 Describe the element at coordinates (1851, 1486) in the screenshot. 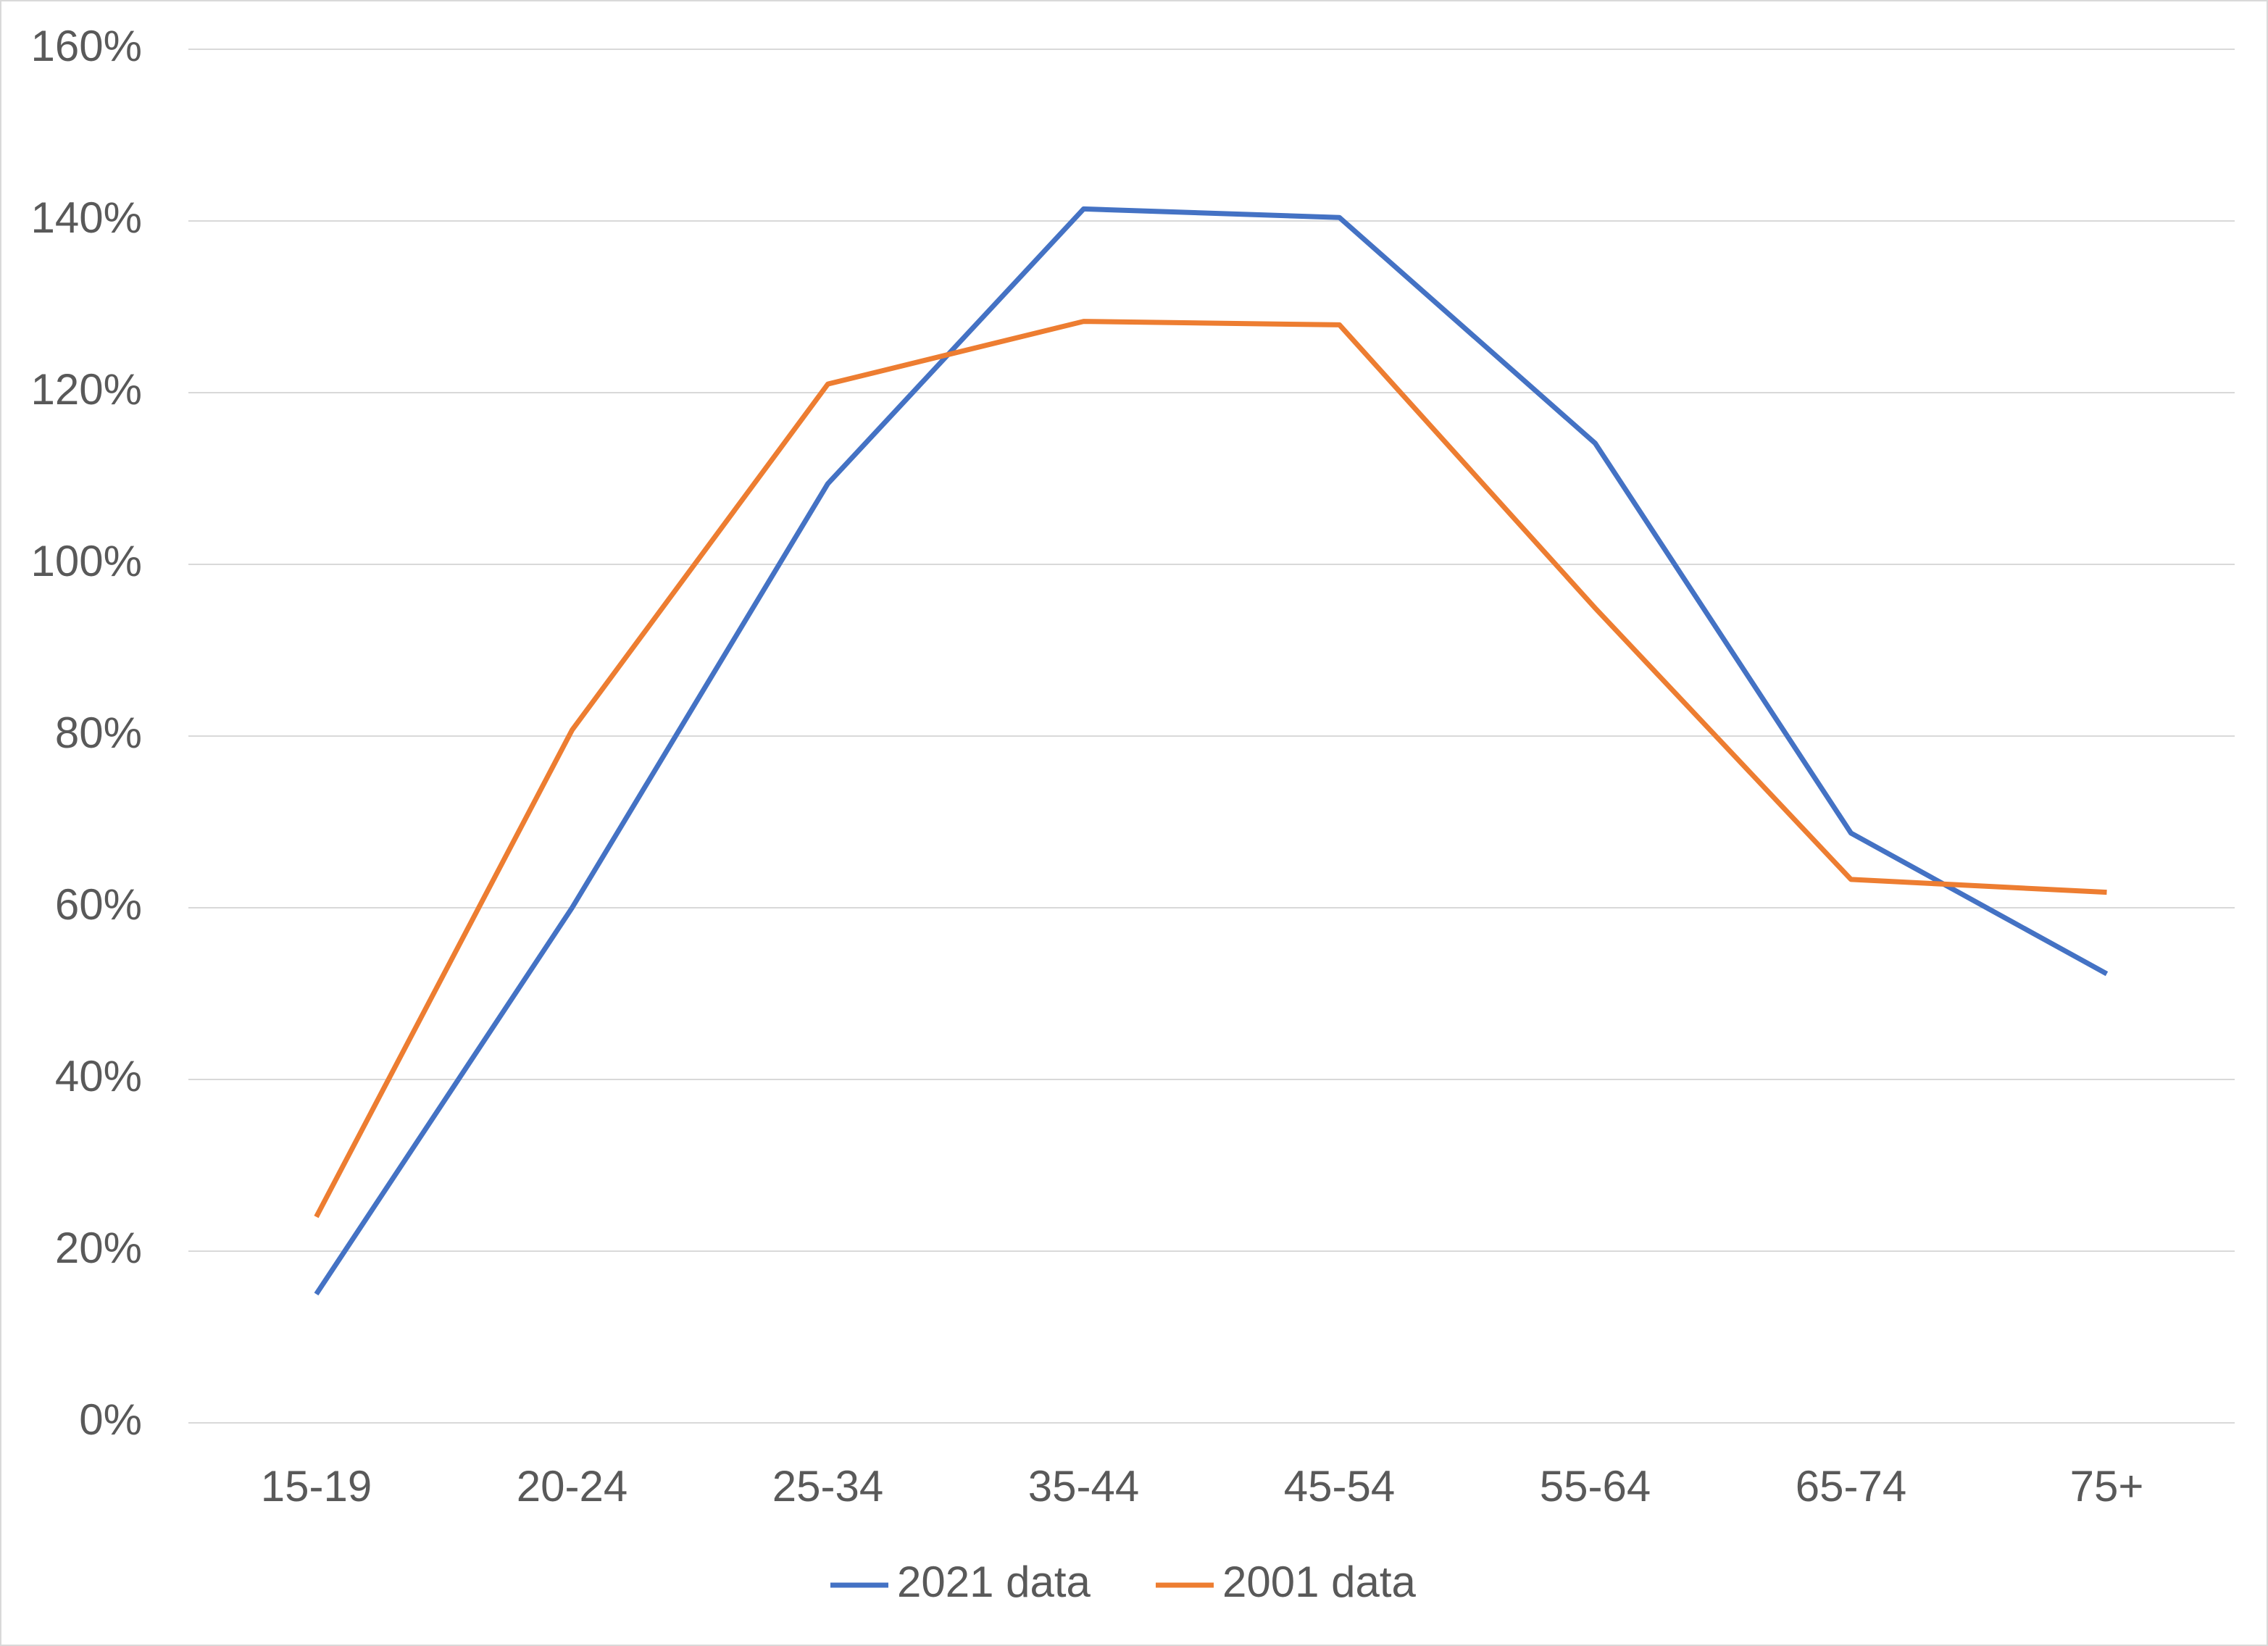

I see `x-tick-label: 65-74` at that location.